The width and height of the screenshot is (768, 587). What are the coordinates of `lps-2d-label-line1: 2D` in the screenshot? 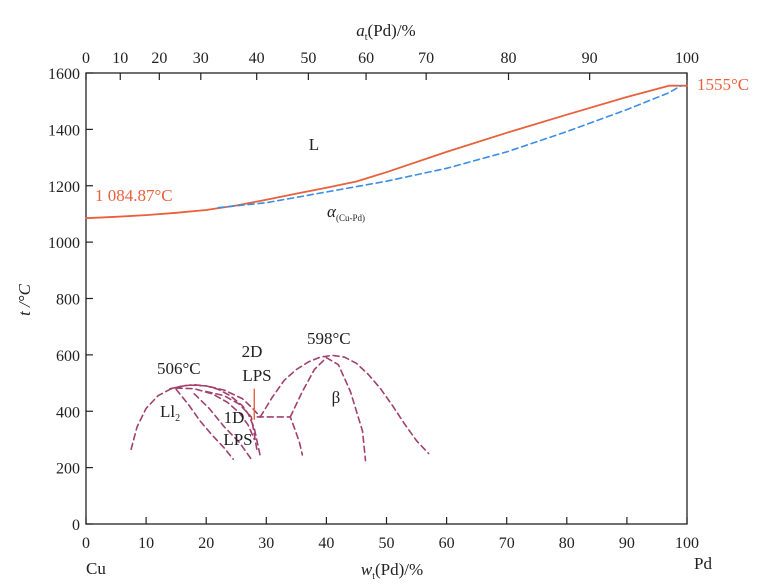 It's located at (252, 351).